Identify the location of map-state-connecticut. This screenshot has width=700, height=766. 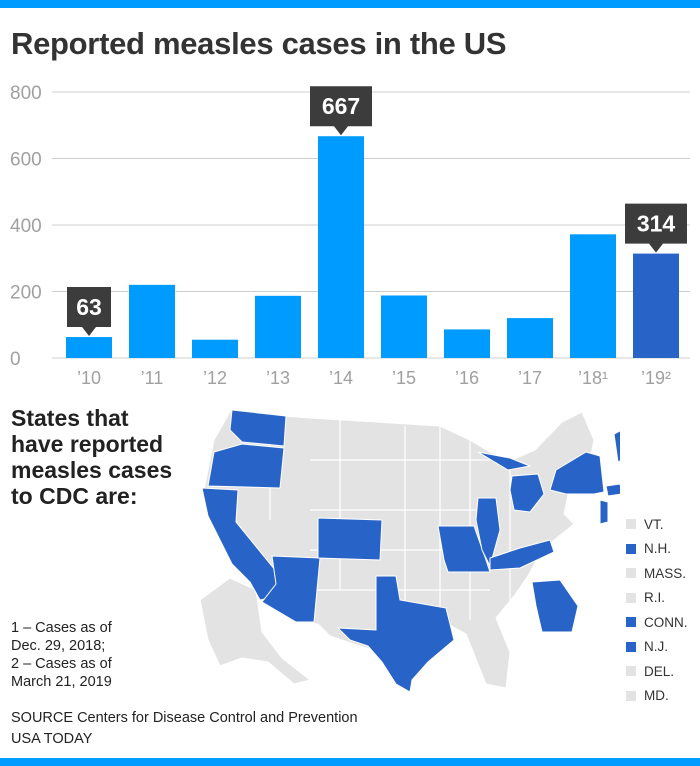
(612, 490).